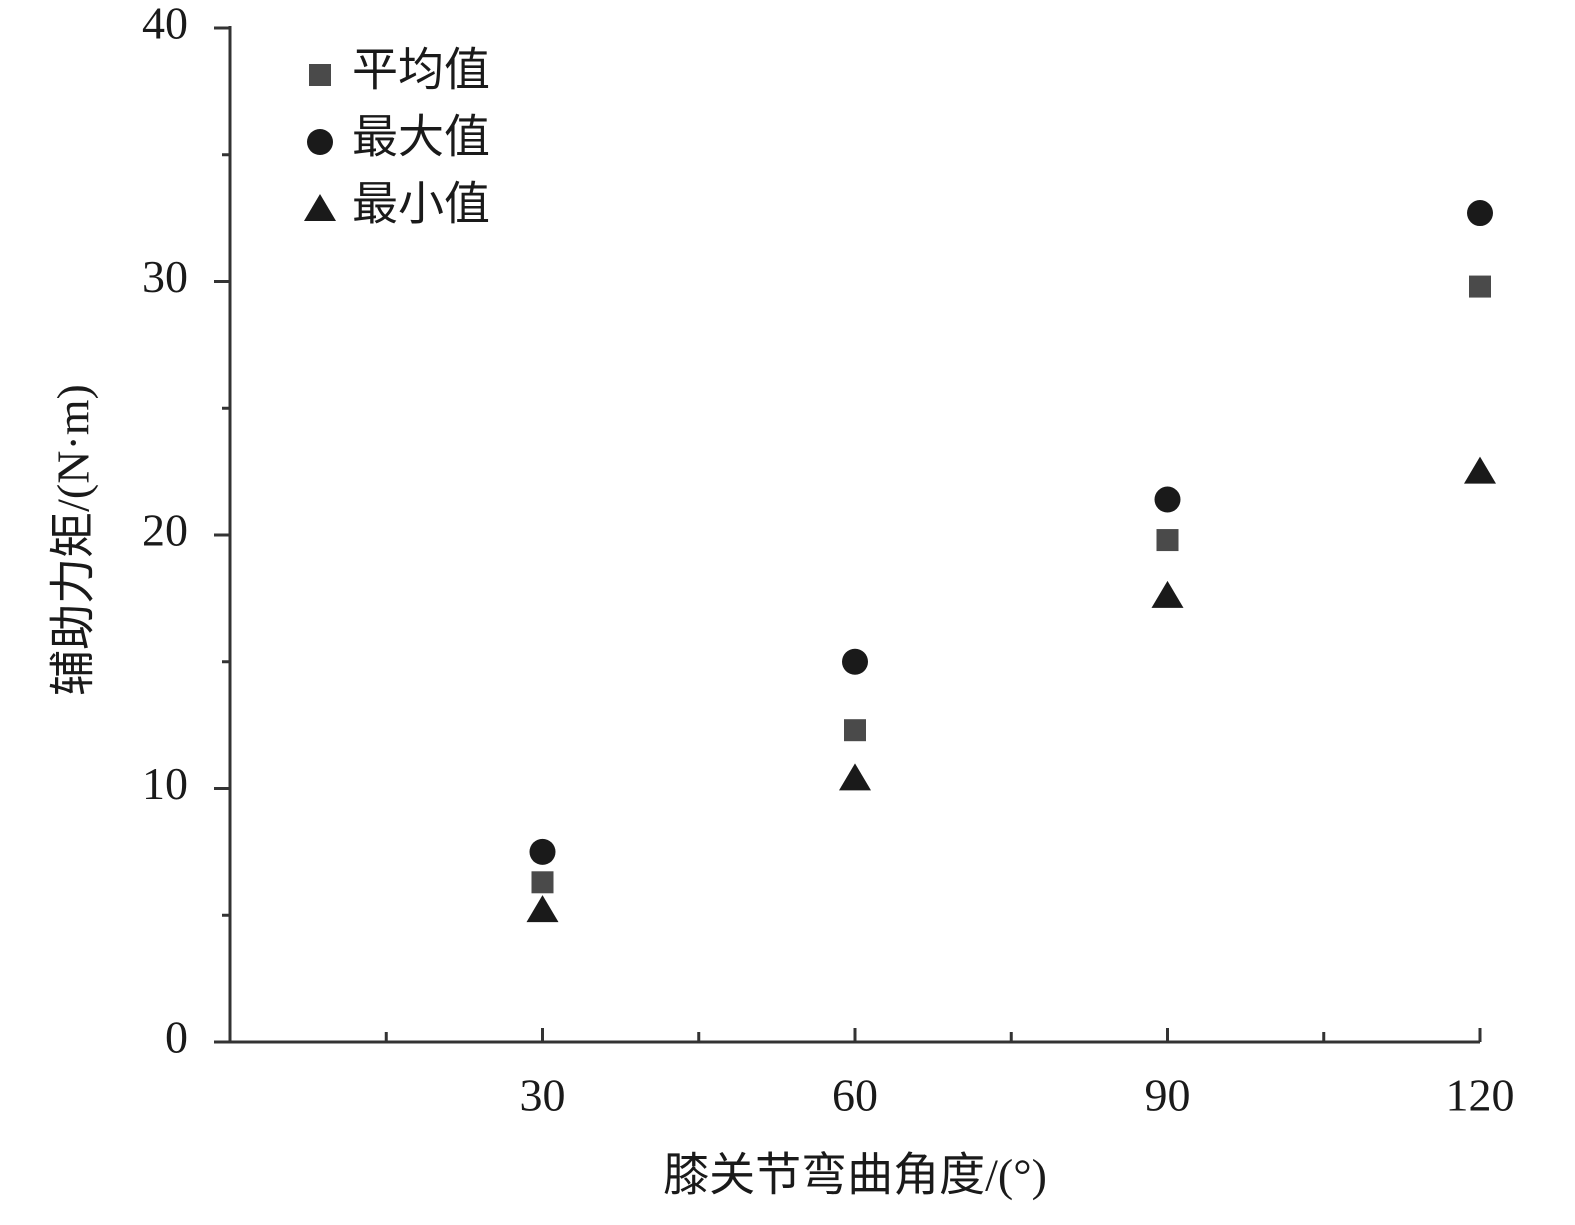  Describe the element at coordinates (543, 1095) in the screenshot. I see `x-tick-label: 30` at that location.